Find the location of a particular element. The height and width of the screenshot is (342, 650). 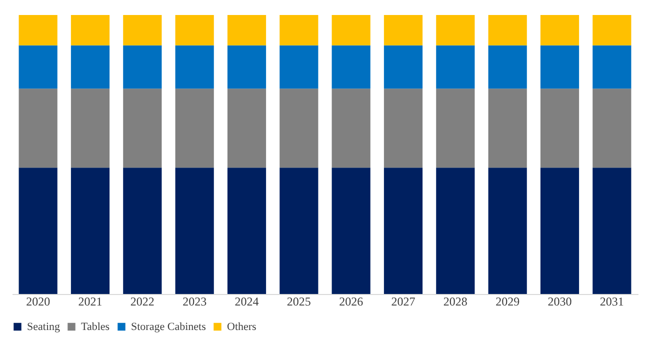

x-tick-label: 2031 is located at coordinates (612, 301).